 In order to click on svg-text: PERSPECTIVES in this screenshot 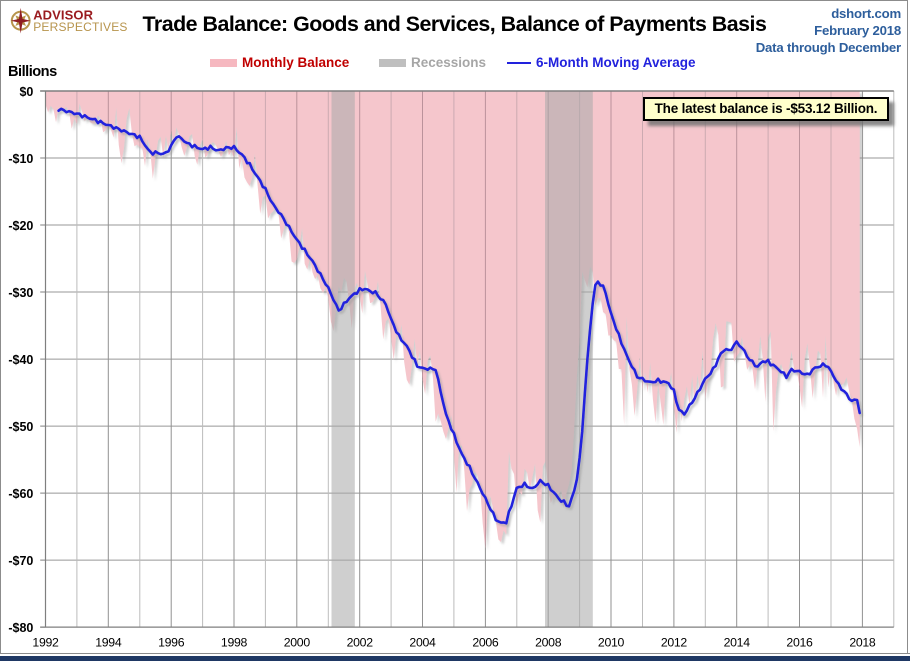, I will do `click(80, 27)`.